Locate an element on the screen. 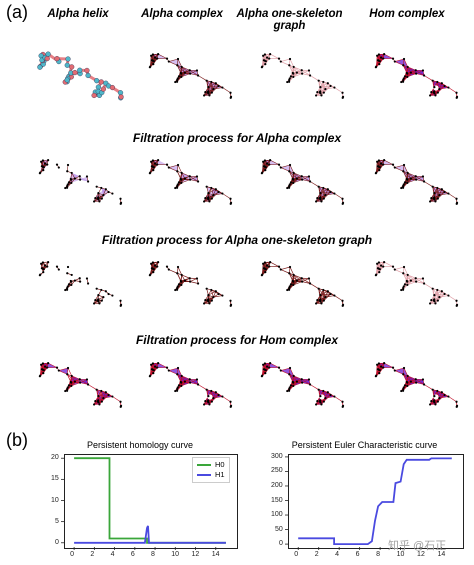  y-tick-label: 15 is located at coordinates (55, 479).